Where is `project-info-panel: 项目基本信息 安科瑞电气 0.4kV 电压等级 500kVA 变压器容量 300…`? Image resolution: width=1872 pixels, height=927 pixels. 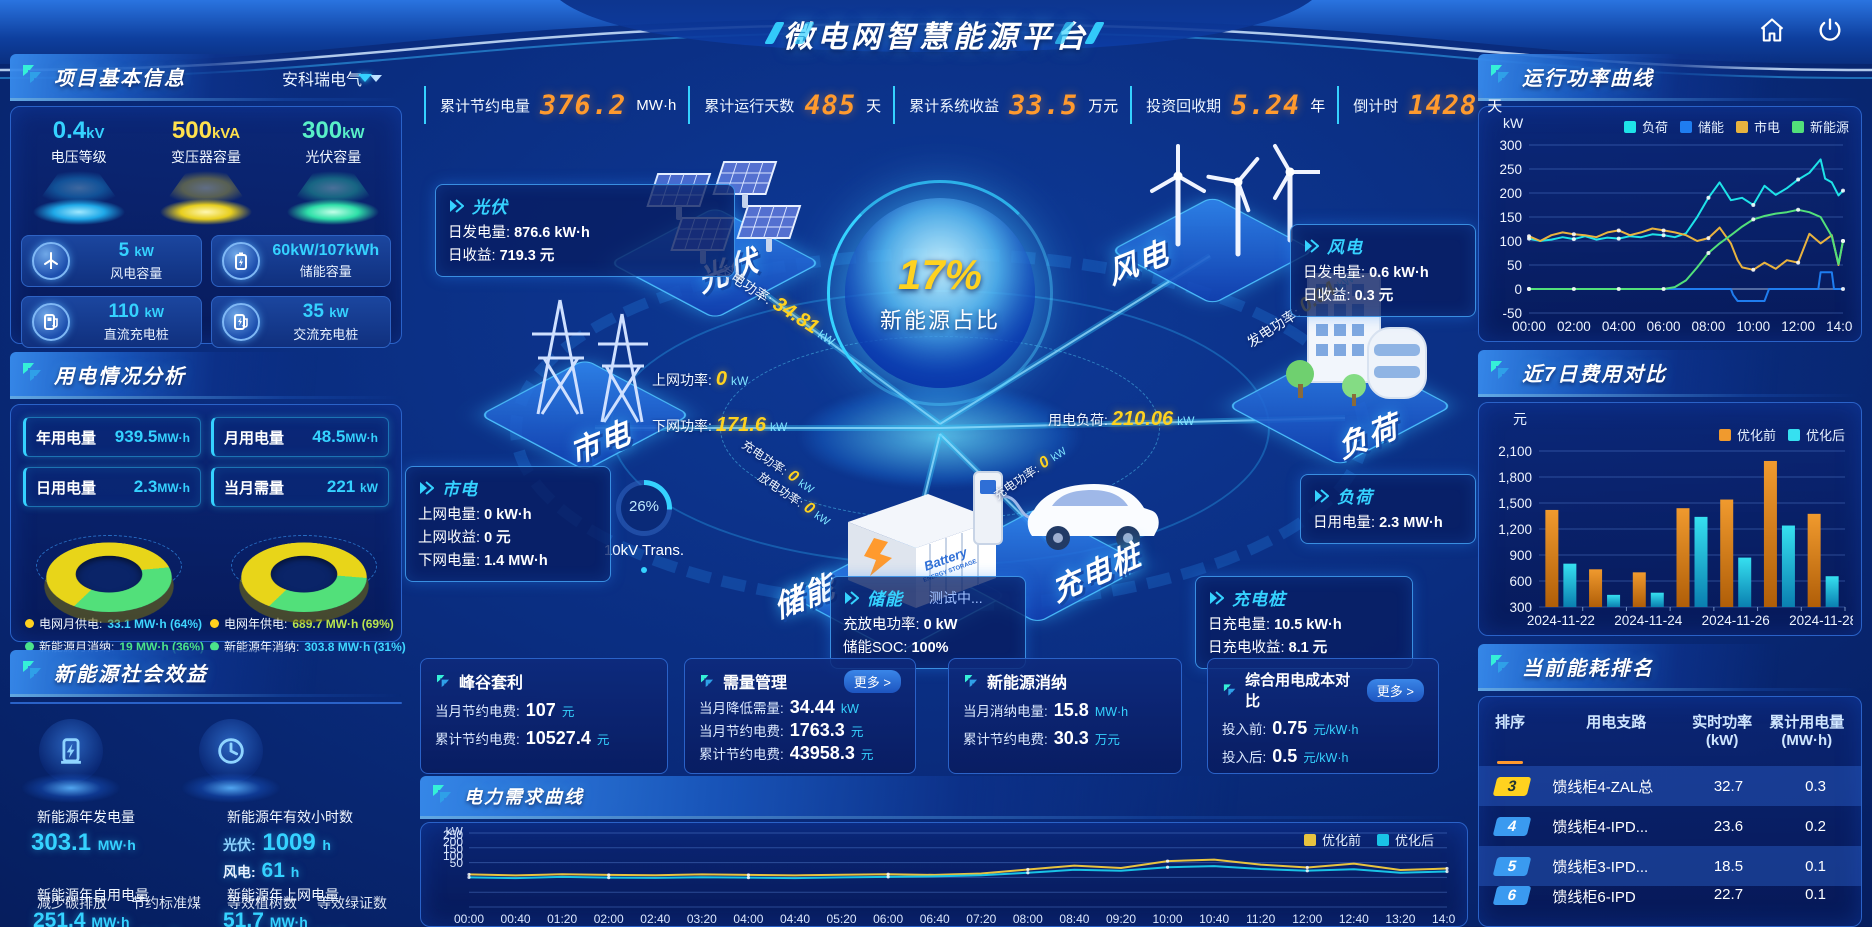 project-info-panel: 项目基本信息 安科瑞电气 0.4kV 电压等级 500kVA 变压器容量 300… is located at coordinates (206, 201).